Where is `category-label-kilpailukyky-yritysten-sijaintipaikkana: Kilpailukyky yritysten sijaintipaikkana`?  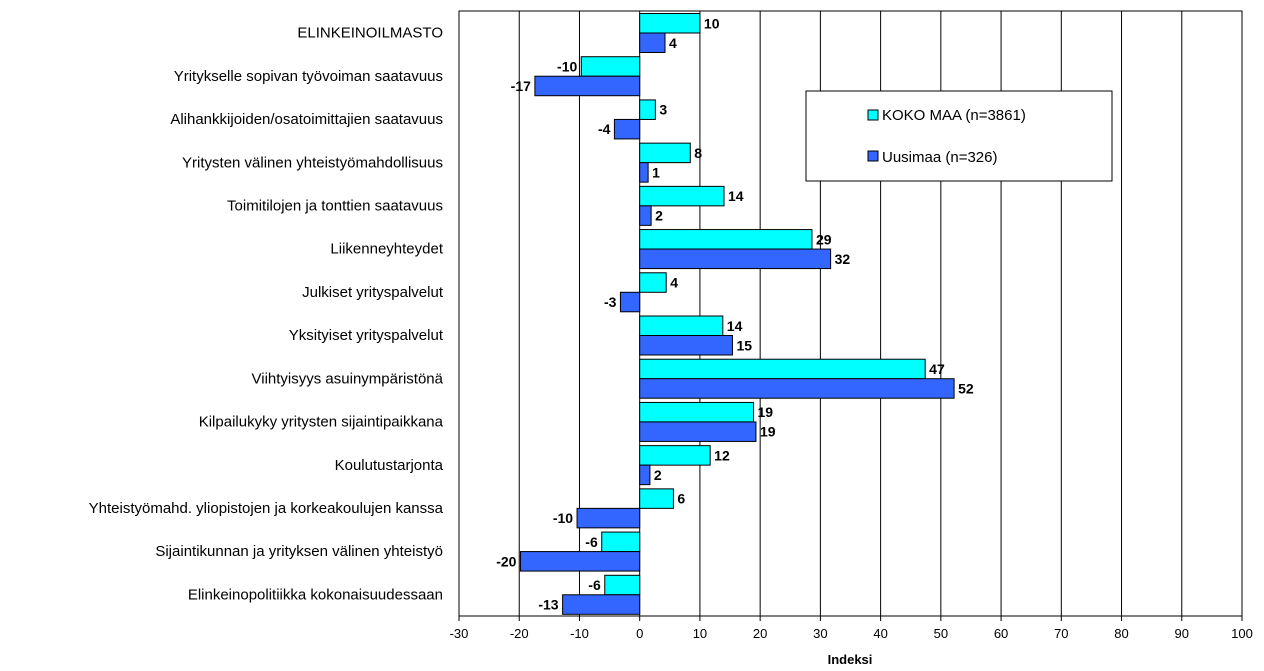 category-label-kilpailukyky-yritysten-sijaintipaikkana: Kilpailukyky yritysten sijaintipaikkana is located at coordinates (321, 422).